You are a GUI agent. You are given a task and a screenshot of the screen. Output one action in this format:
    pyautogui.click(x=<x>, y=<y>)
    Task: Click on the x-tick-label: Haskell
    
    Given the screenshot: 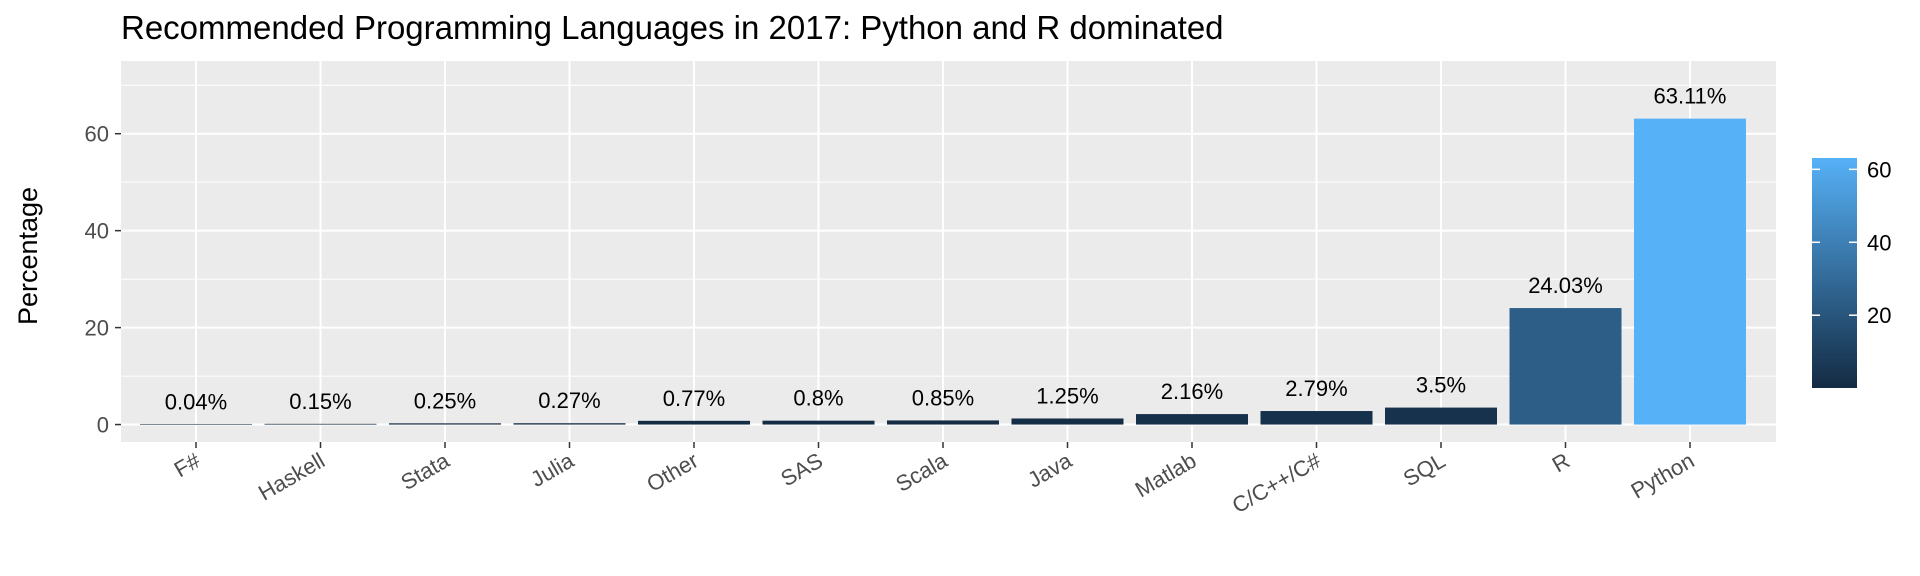 What is the action you would take?
    pyautogui.click(x=291, y=477)
    